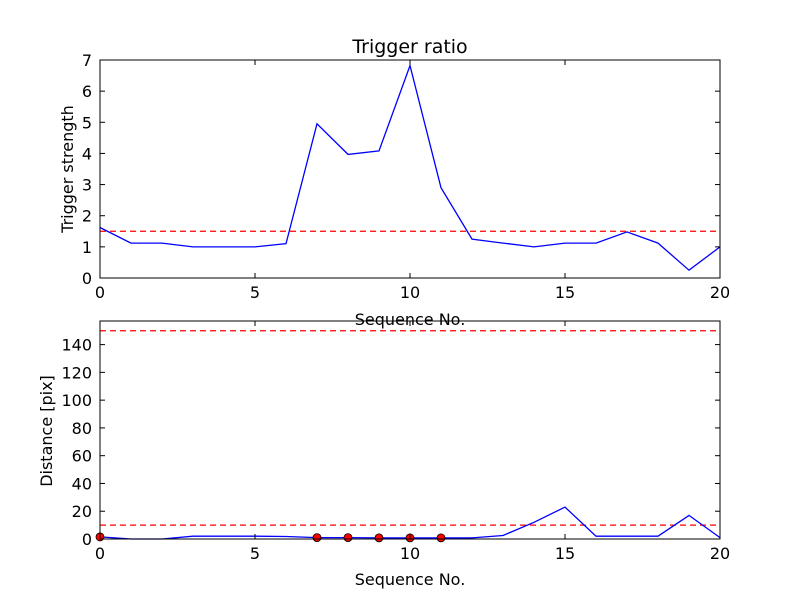  Describe the element at coordinates (76, 400) in the screenshot. I see `y-tick-label: 100` at that location.